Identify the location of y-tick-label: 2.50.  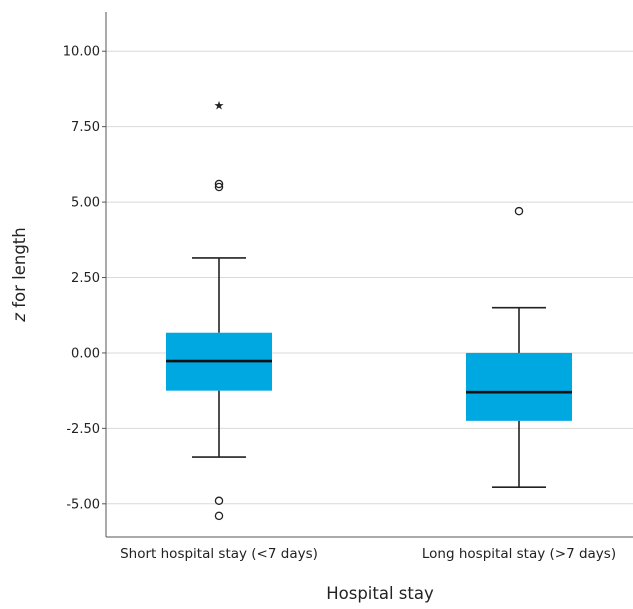
(85, 278).